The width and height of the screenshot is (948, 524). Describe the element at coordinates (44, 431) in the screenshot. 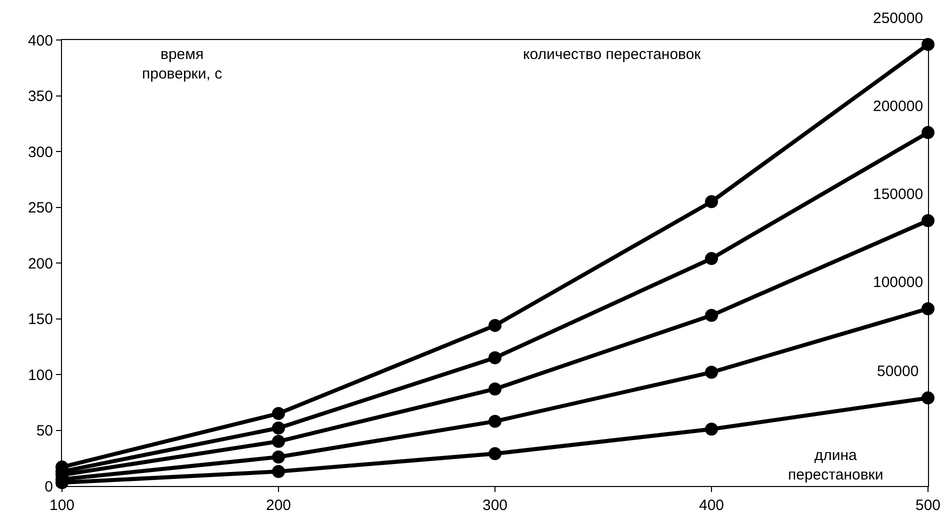

I see `y-tick-label: 50` at that location.